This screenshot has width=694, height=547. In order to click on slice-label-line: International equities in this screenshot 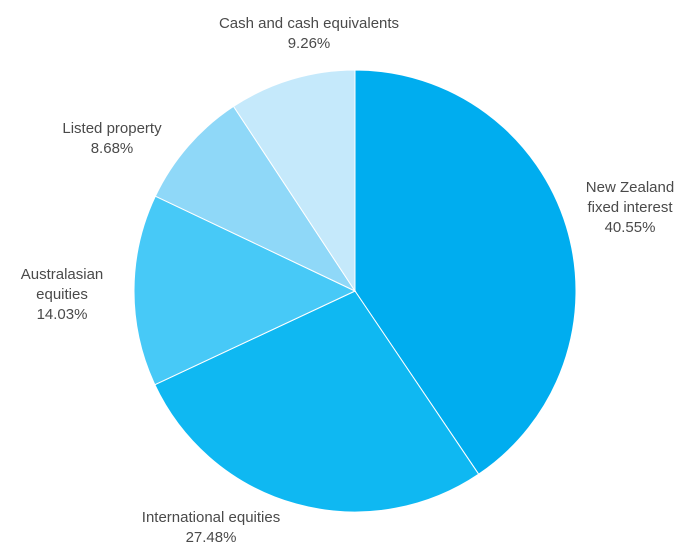, I will do `click(211, 517)`.